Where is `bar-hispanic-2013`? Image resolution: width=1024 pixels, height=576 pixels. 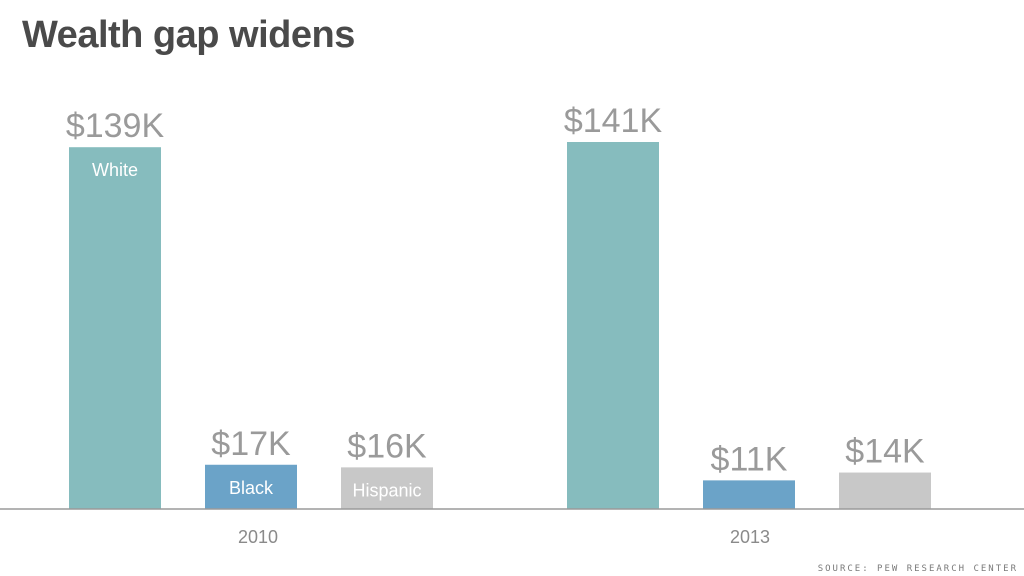
bar-hispanic-2013 is located at coordinates (885, 490).